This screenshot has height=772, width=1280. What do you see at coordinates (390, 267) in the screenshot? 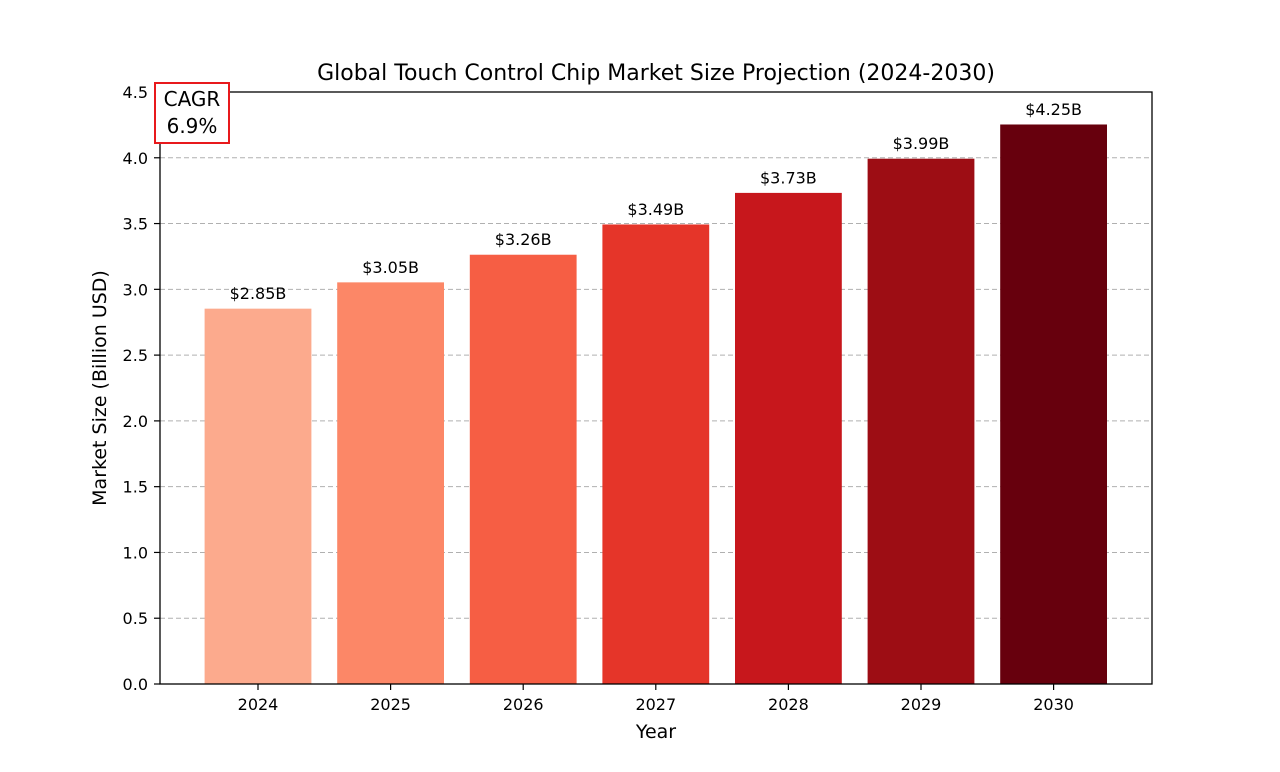
I see `bar-value-label: $3.05B` at bounding box center [390, 267].